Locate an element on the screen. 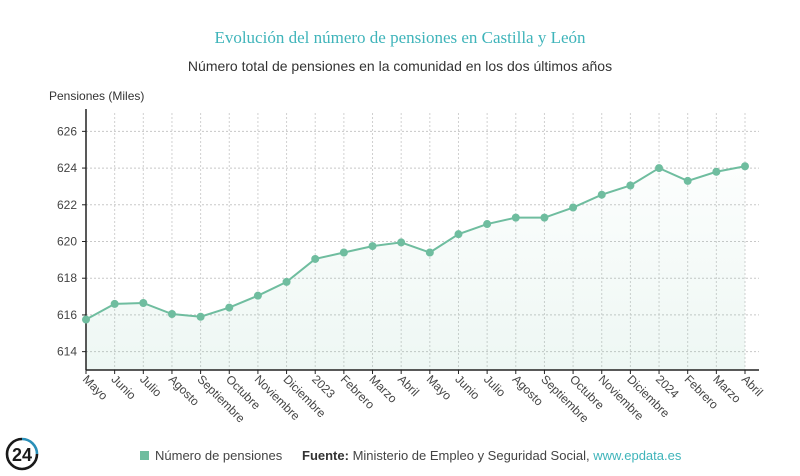 Image resolution: width=800 pixels, height=476 pixels. logo-24-icon: 24 is located at coordinates (22, 454).